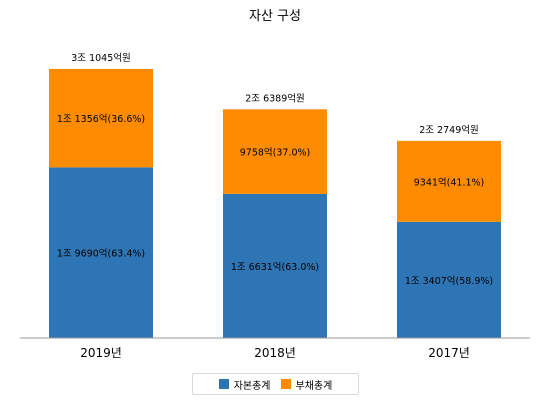  Describe the element at coordinates (314, 386) in the screenshot. I see `legend-label-liabilities: 부채총계` at that location.